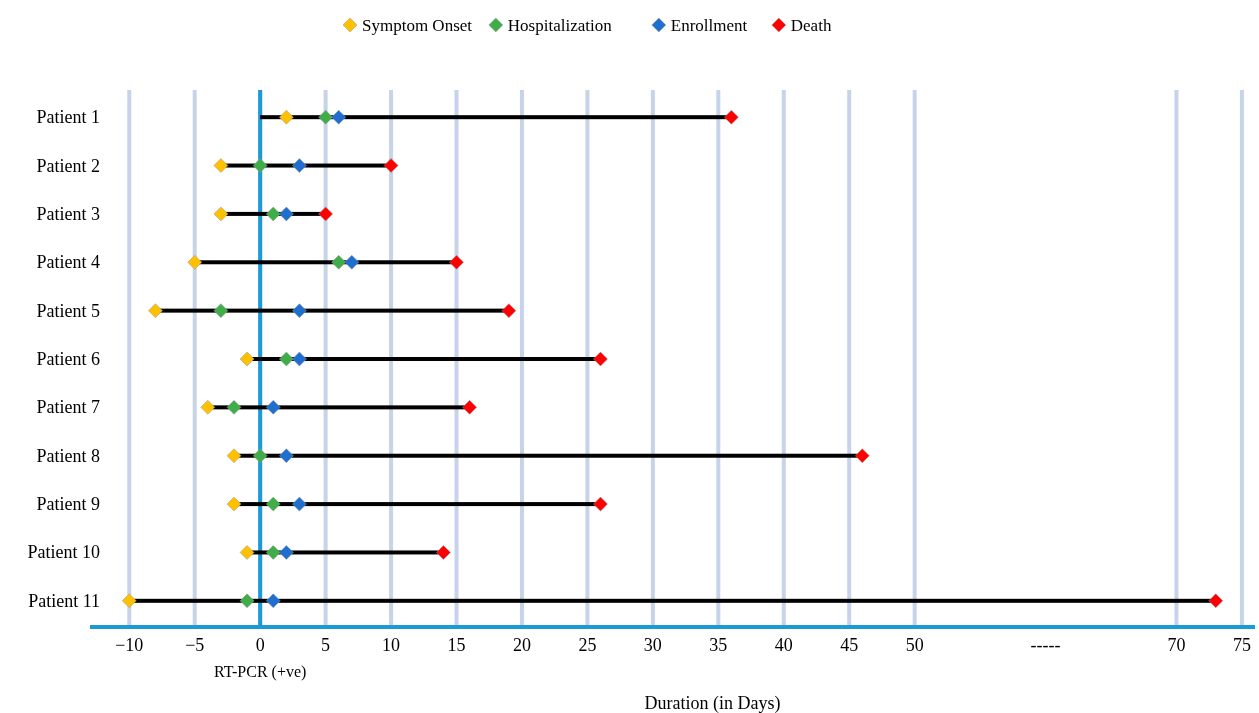  I want to click on x-tick-label: 25, so click(587, 645).